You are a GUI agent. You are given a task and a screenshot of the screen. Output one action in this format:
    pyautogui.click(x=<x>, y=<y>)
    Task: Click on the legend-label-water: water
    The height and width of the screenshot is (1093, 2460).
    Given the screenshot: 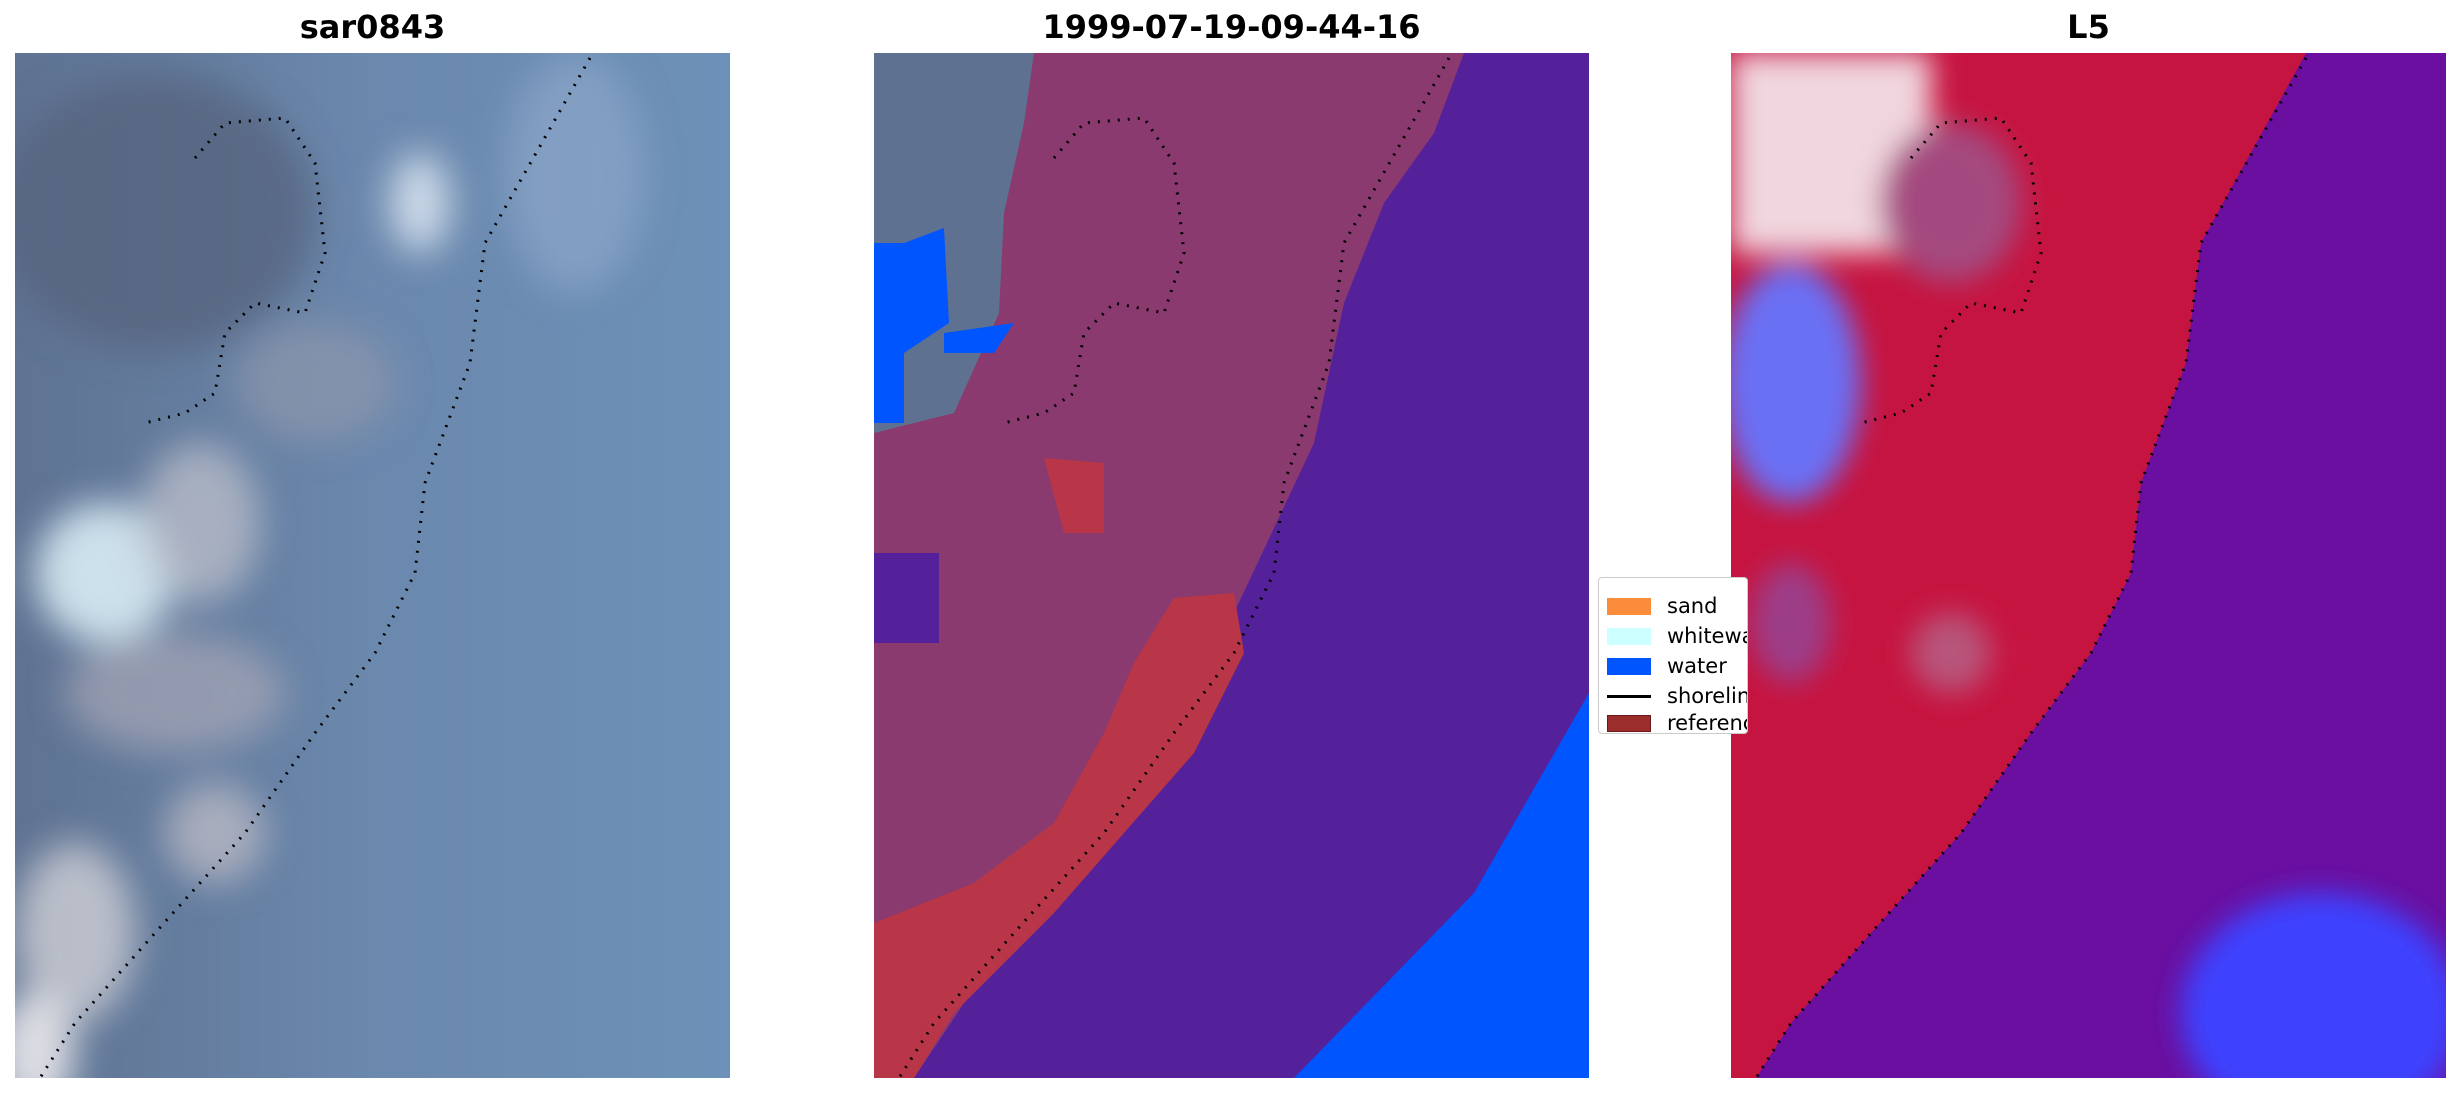 What is the action you would take?
    pyautogui.click(x=1697, y=666)
    